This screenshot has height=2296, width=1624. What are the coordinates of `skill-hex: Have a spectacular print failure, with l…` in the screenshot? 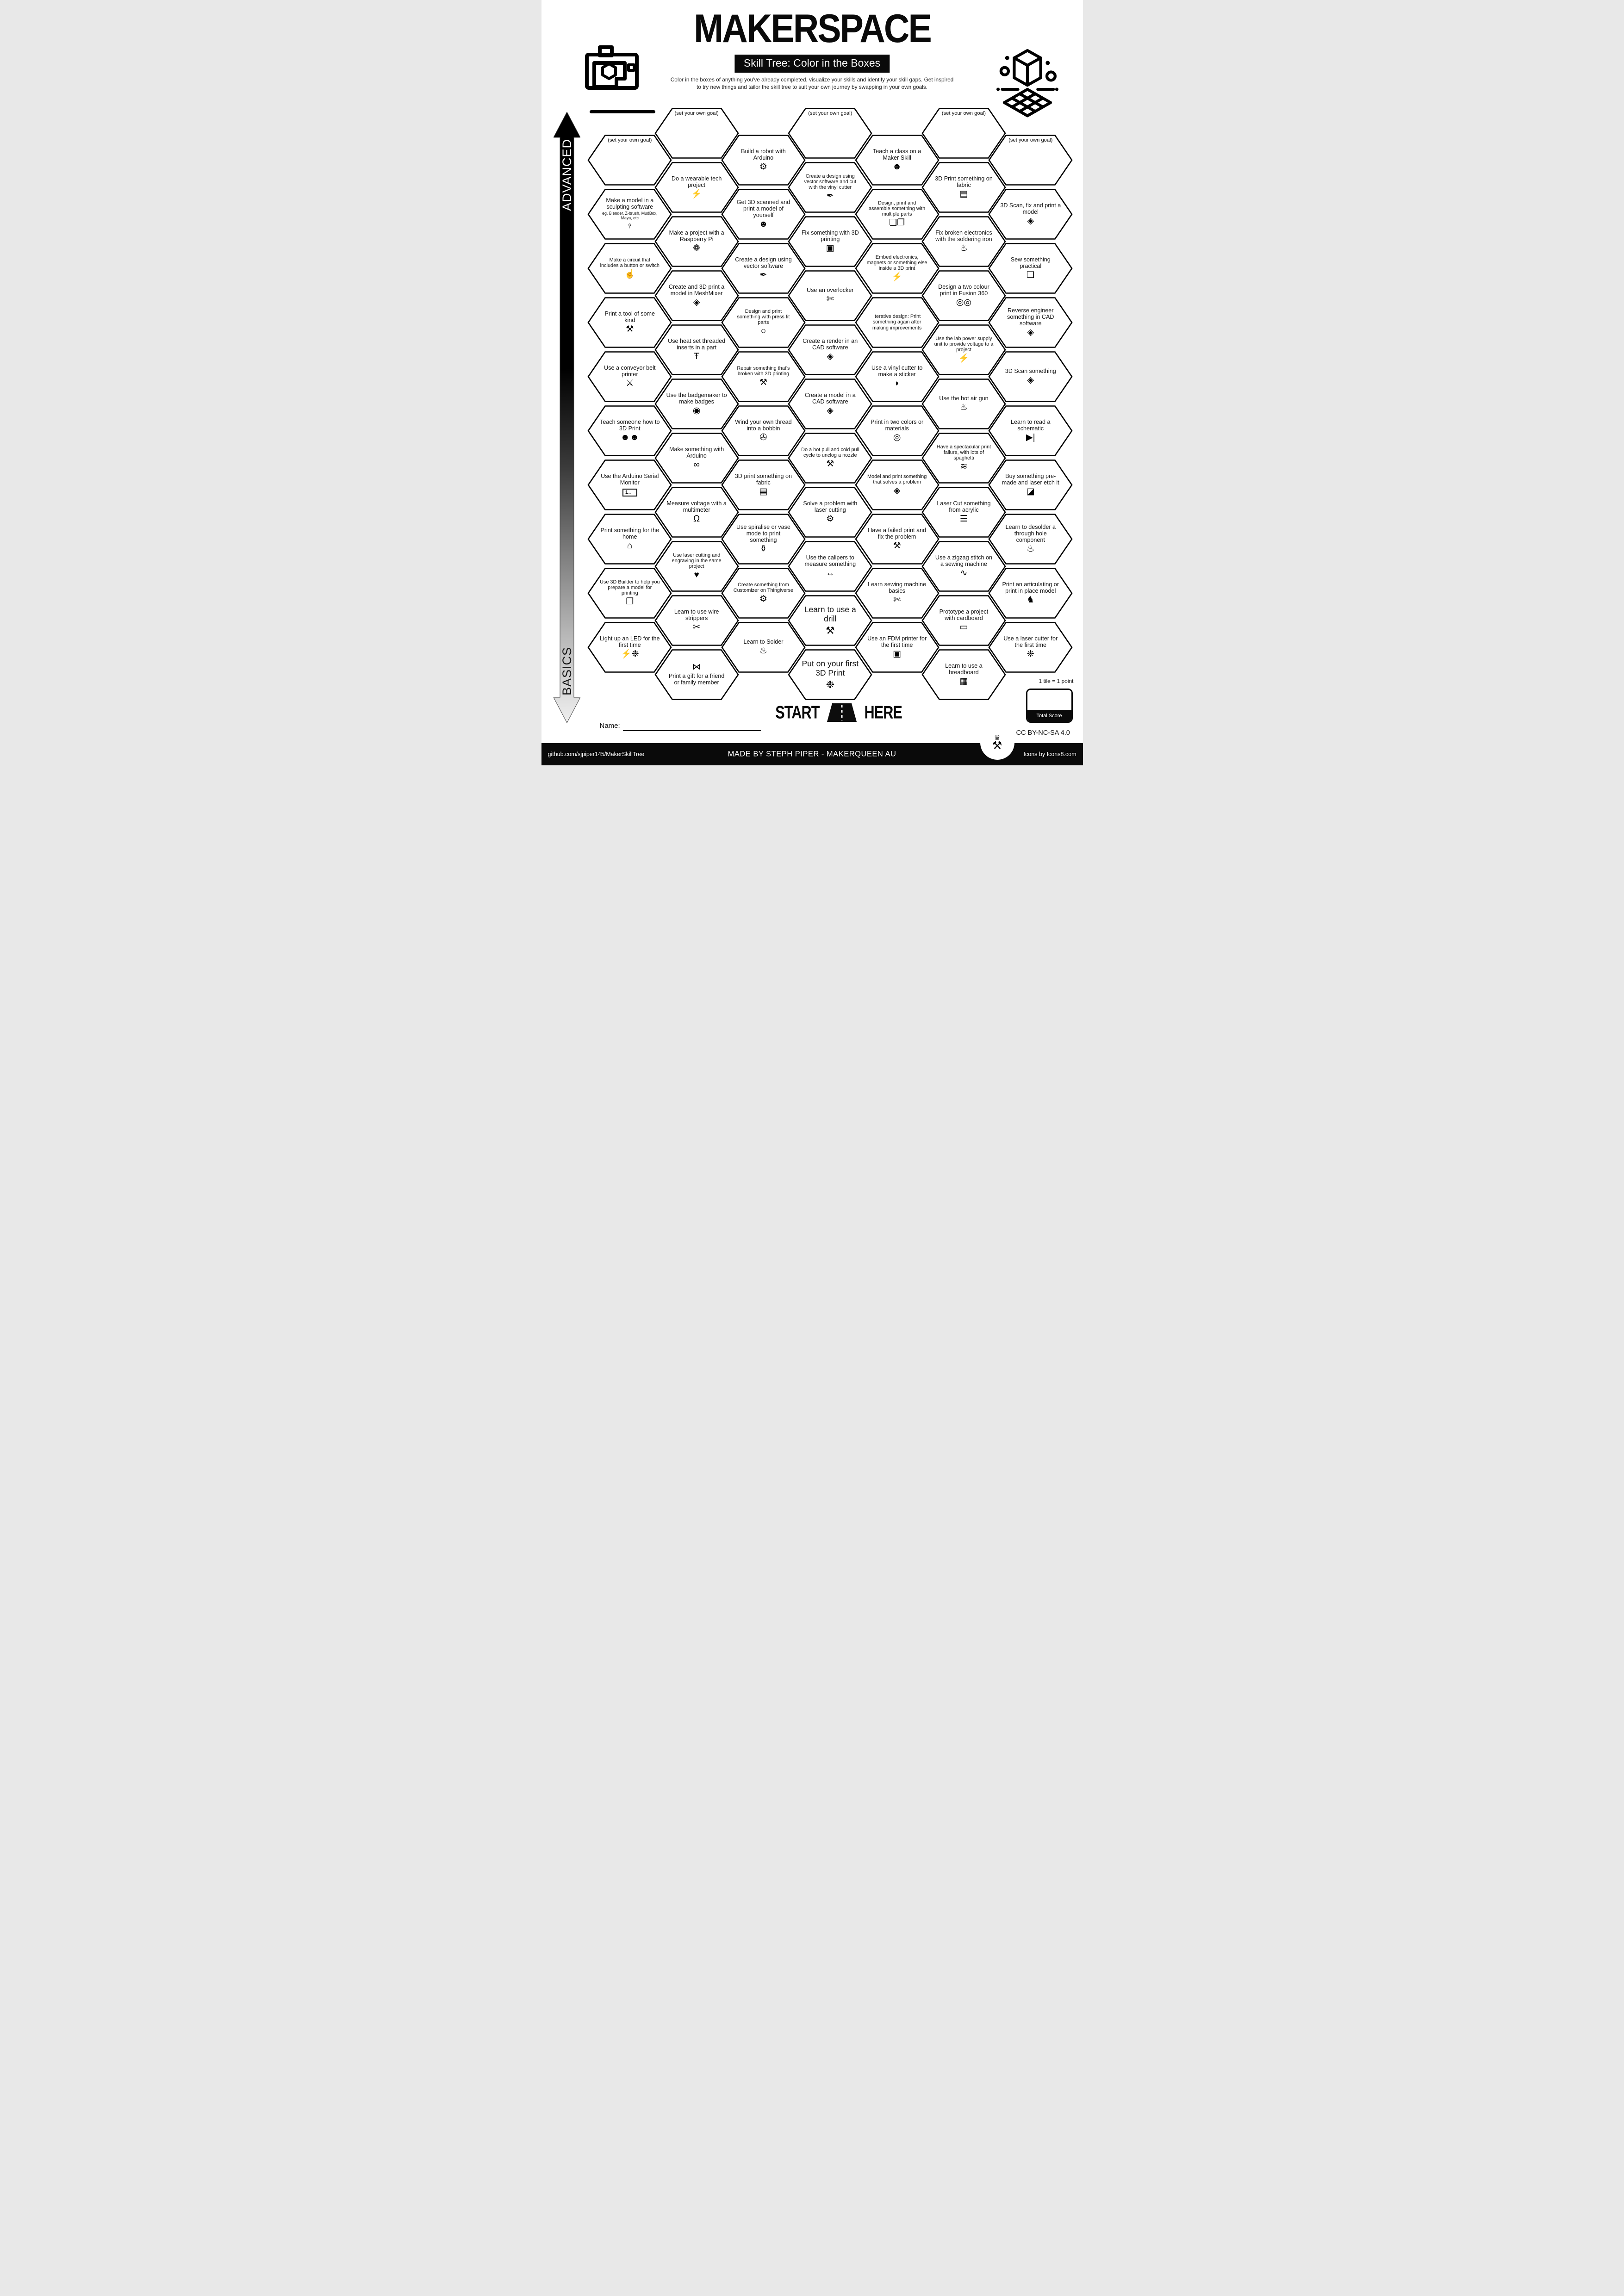 It's located at (963, 458).